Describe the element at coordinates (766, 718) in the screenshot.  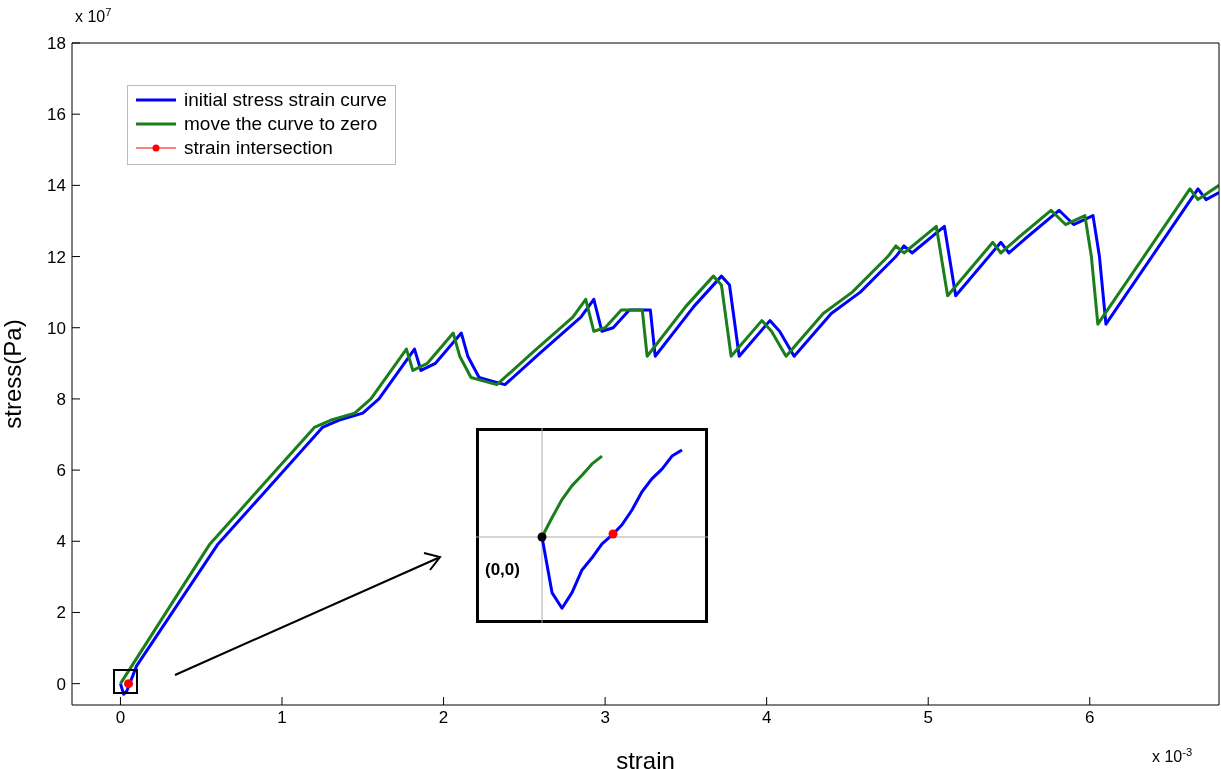
I see `x-tick-label: 4` at that location.